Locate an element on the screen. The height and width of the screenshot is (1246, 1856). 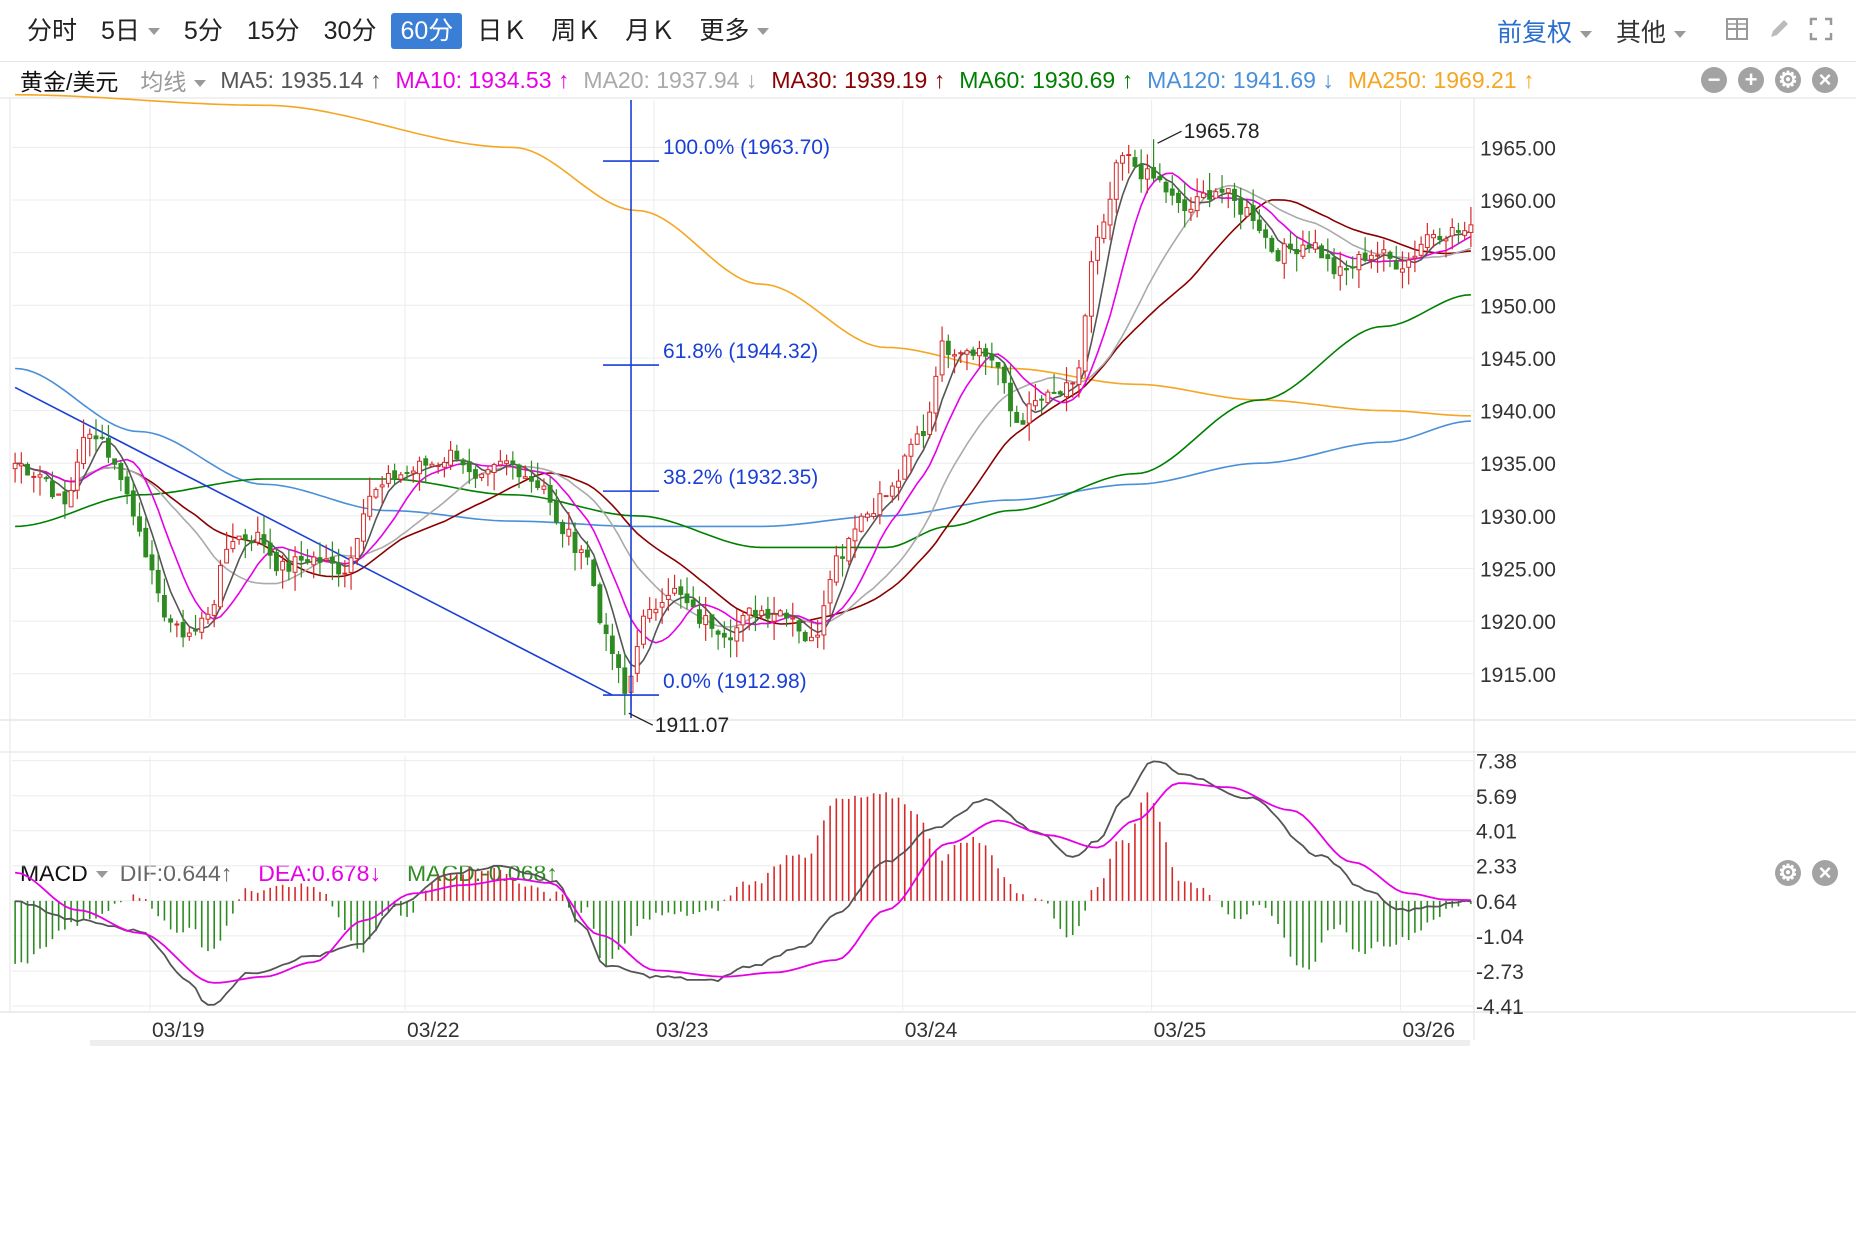
macd-indicator-dropdown: MACD is located at coordinates (64, 873).